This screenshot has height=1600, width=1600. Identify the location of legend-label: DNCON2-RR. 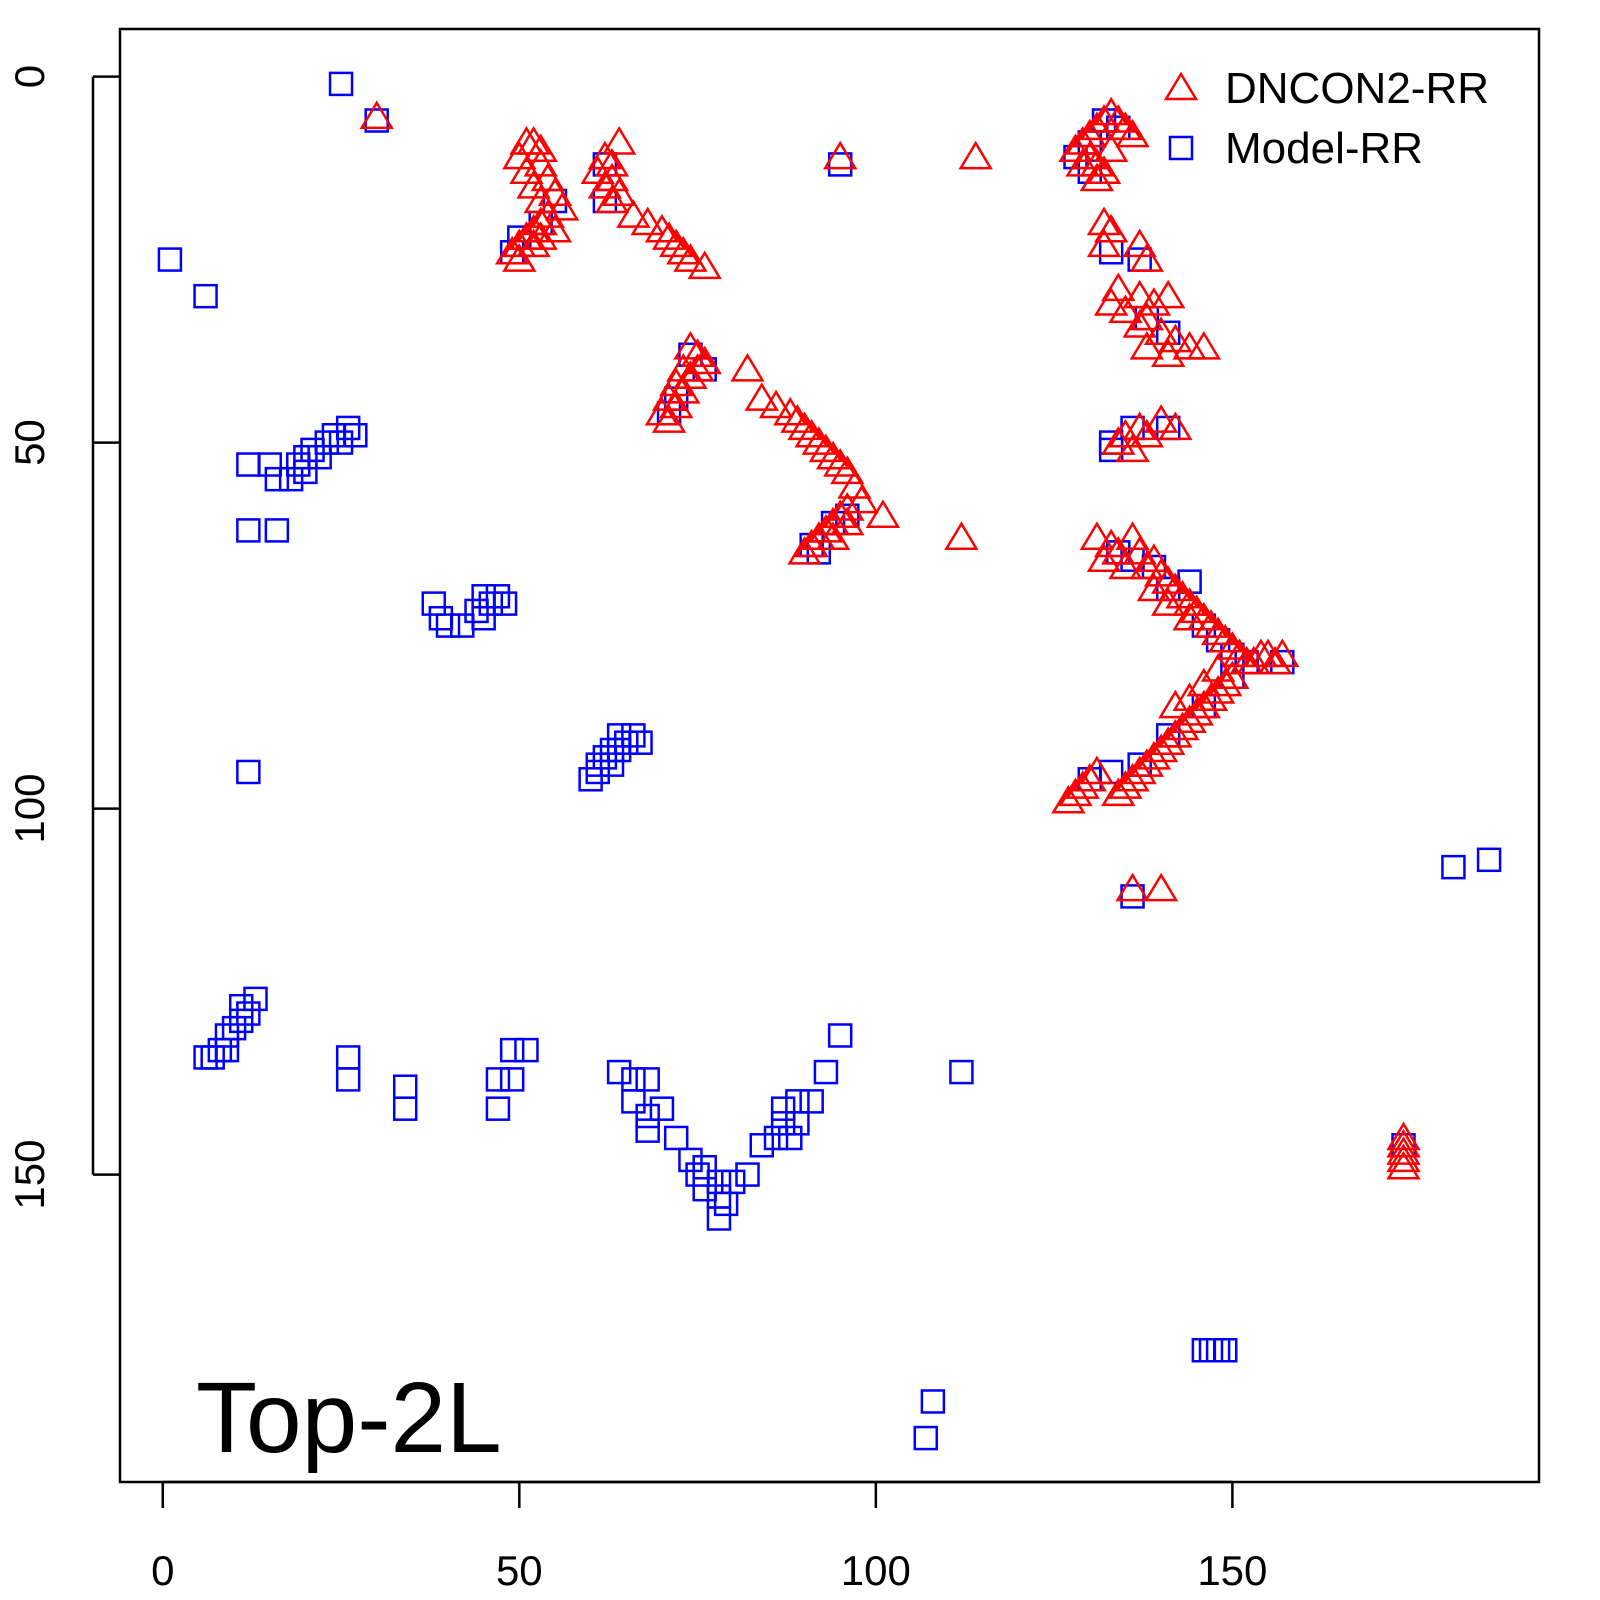
(1357, 88).